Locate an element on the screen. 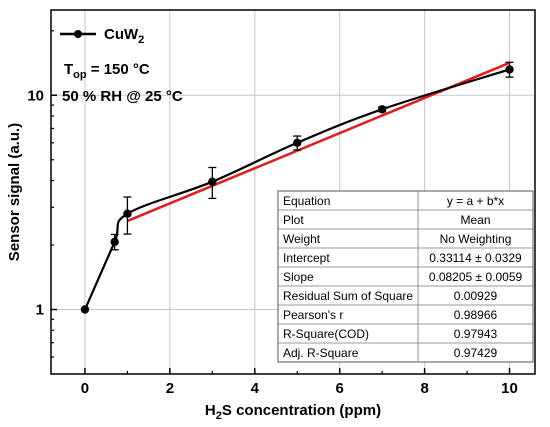 The width and height of the screenshot is (550, 427). fit-table-value: 0.97429 is located at coordinates (476, 353).